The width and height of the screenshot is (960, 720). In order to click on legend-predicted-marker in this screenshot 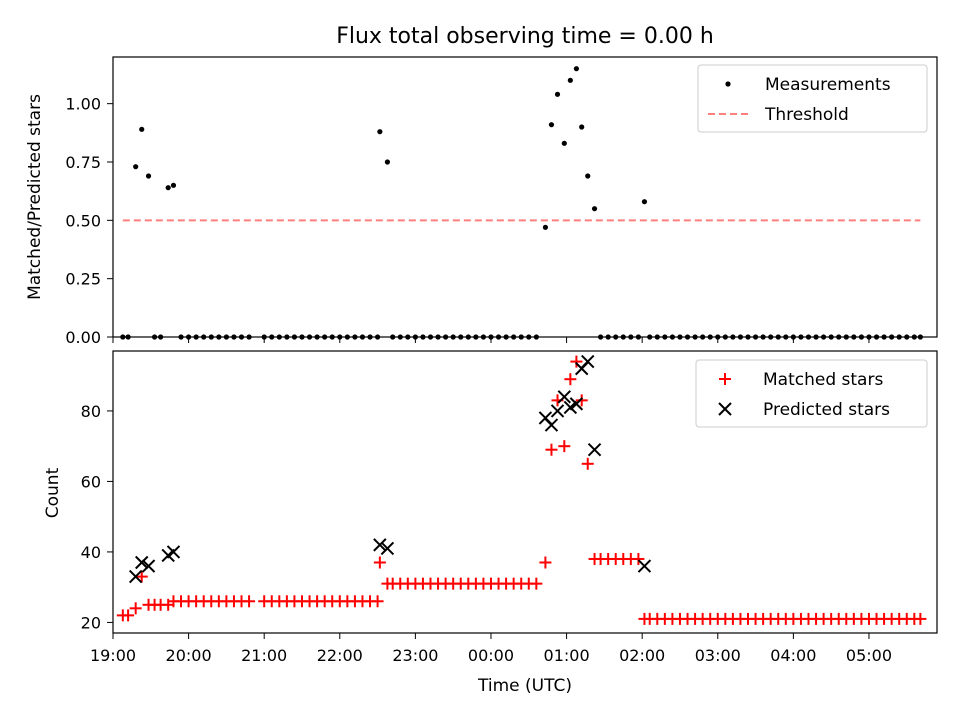, I will do `click(725, 409)`.